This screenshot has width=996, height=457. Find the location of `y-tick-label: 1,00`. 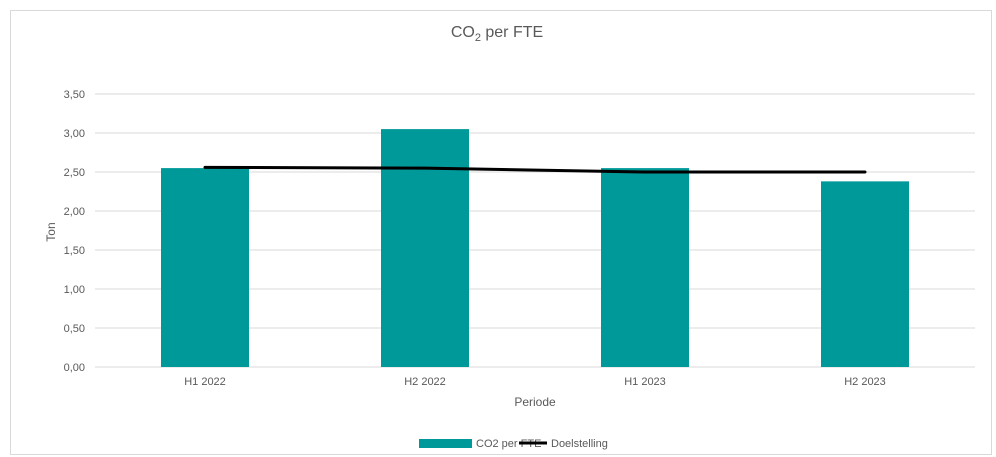

y-tick-label: 1,00 is located at coordinates (74, 290).